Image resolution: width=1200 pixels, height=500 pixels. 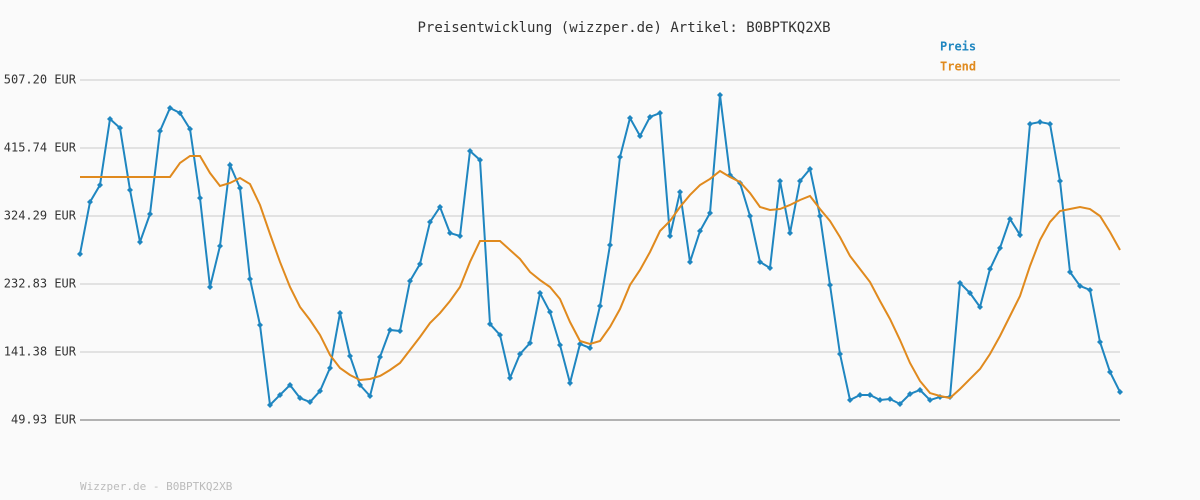 I want to click on y-tick-label: 507.20 EUR, so click(x=40, y=80).